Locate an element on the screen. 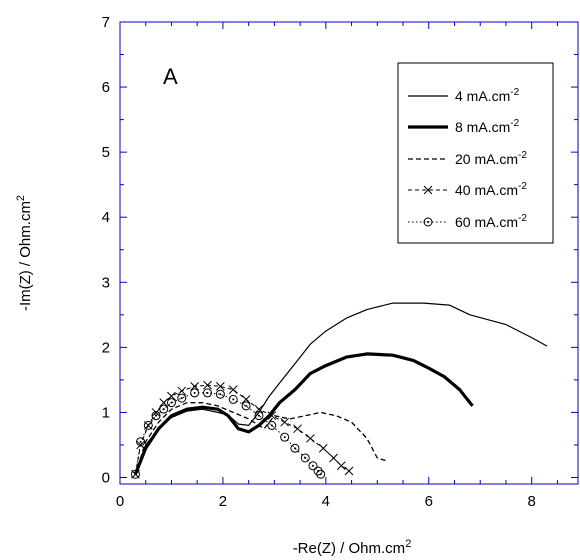 Image resolution: width=580 pixels, height=560 pixels. legend-label-20-text: 20 mA.cm is located at coordinates (486, 159).